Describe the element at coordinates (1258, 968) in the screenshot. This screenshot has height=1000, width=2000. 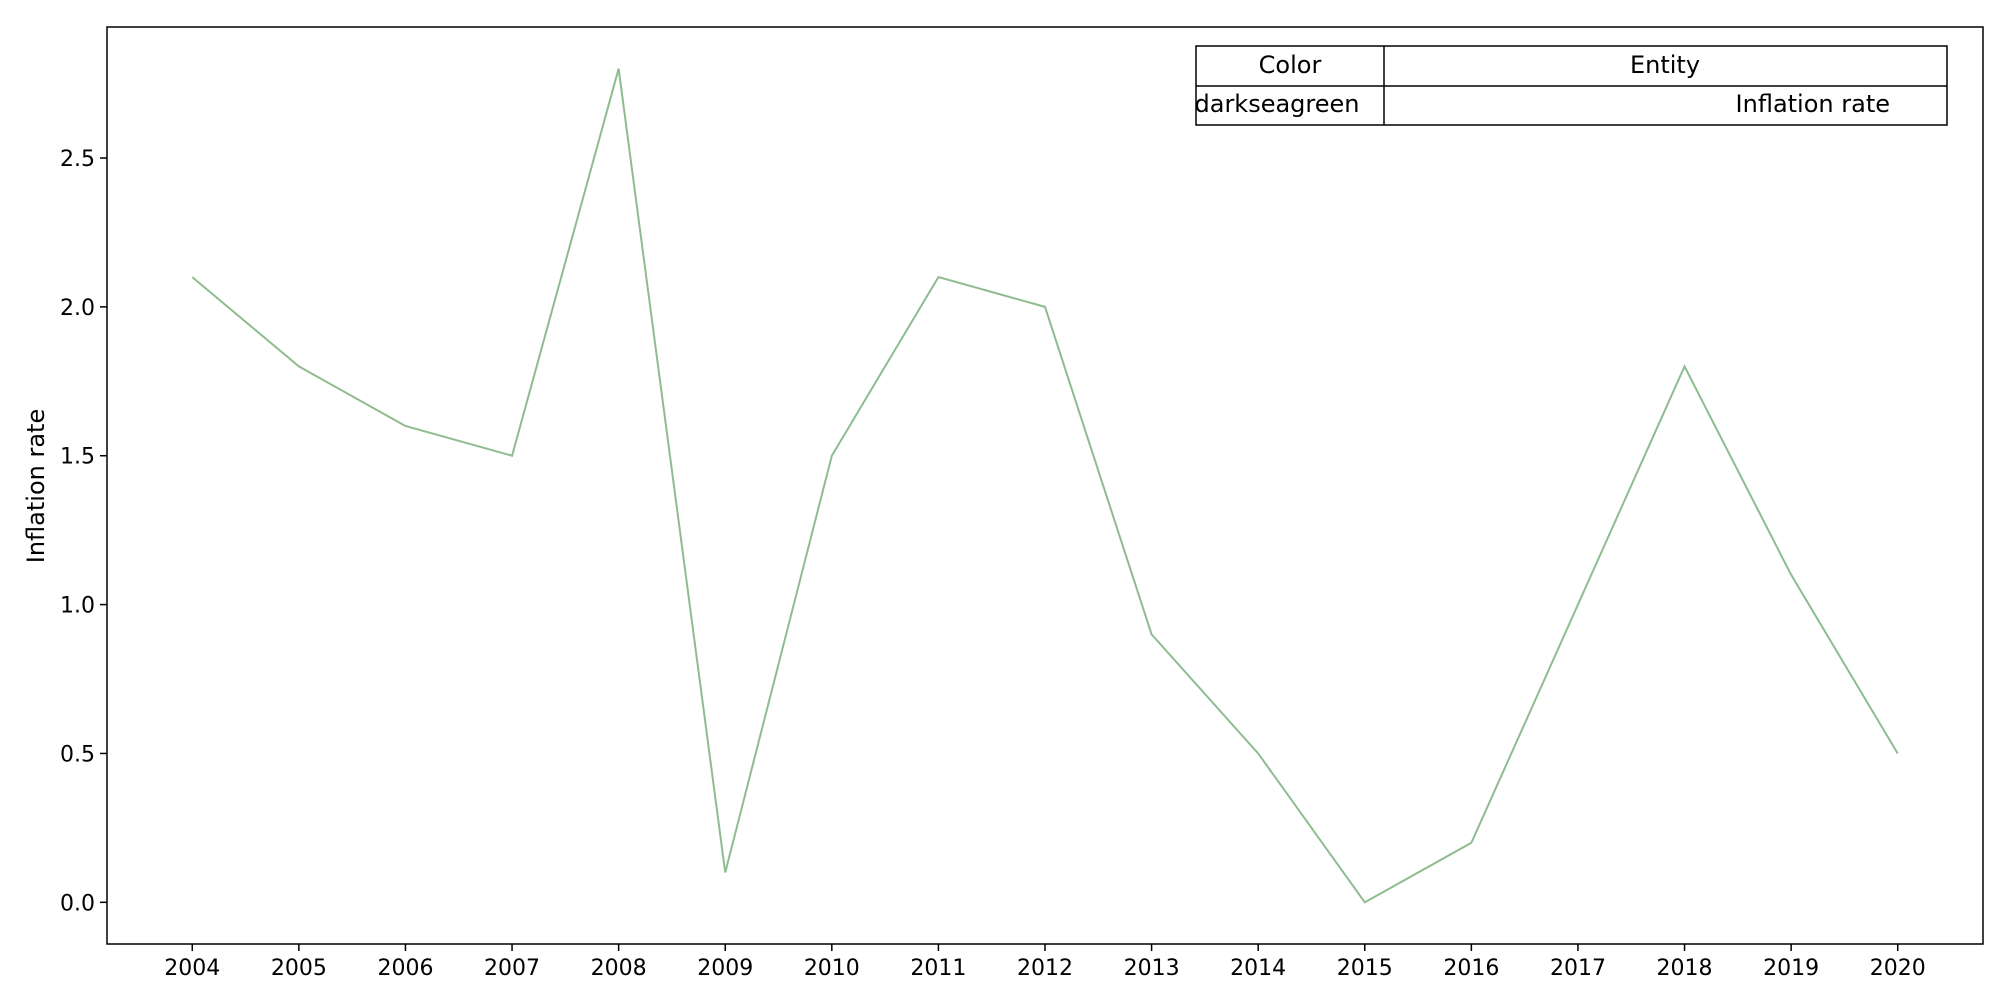
I see `x-tick-label: 2014` at that location.